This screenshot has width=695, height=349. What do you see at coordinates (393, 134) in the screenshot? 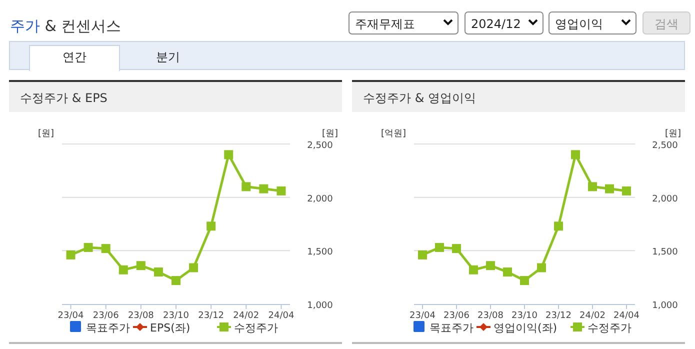
I see `y-axis-title: [억원]` at bounding box center [393, 134].